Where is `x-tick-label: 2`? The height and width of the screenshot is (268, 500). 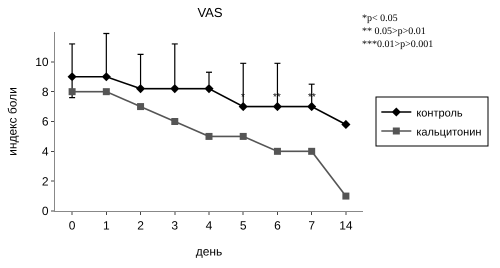
x-tick-label: 2 is located at coordinates (140, 225).